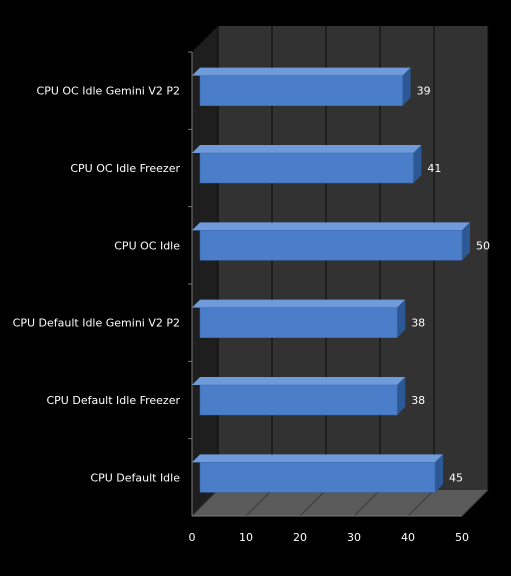 This screenshot has width=511, height=576. I want to click on x-tick-label: 50, so click(462, 537).